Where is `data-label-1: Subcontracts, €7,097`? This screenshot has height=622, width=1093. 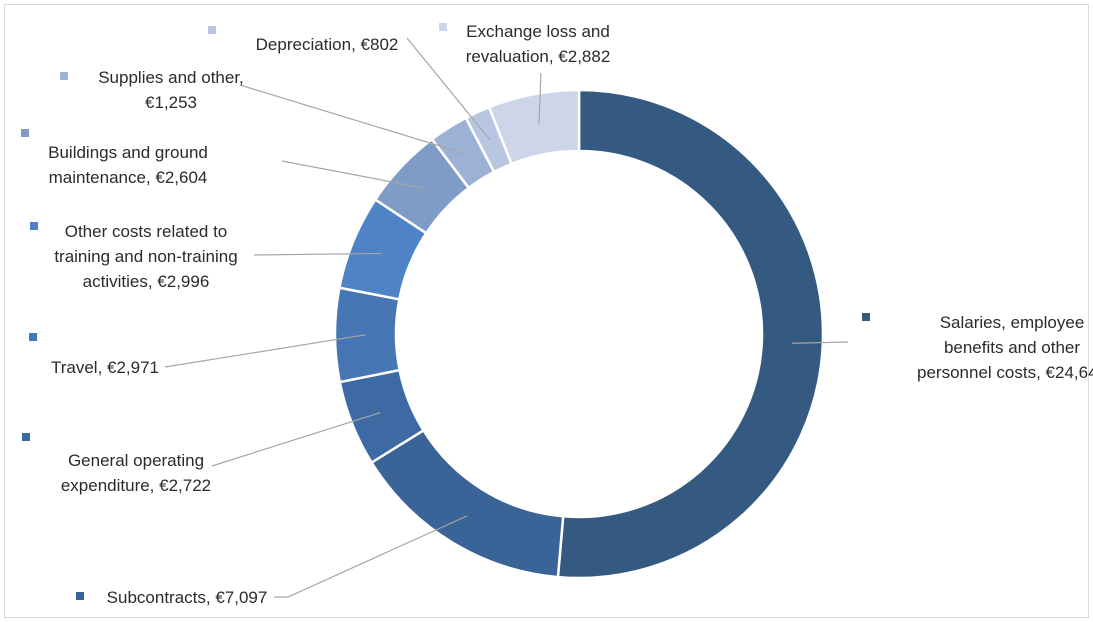 data-label-1: Subcontracts, €7,097 is located at coordinates (187, 597).